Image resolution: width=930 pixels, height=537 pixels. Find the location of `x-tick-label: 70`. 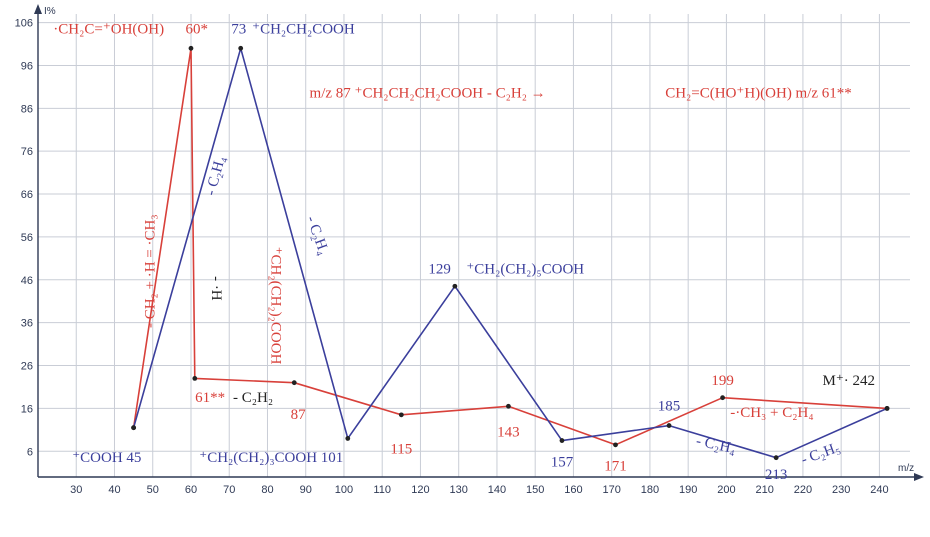

x-tick-label: 70 is located at coordinates (229, 490).